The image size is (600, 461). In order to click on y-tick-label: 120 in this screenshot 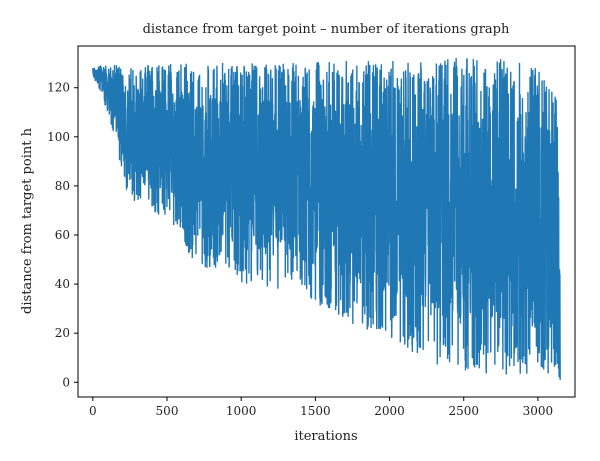, I will do `click(58, 88)`.